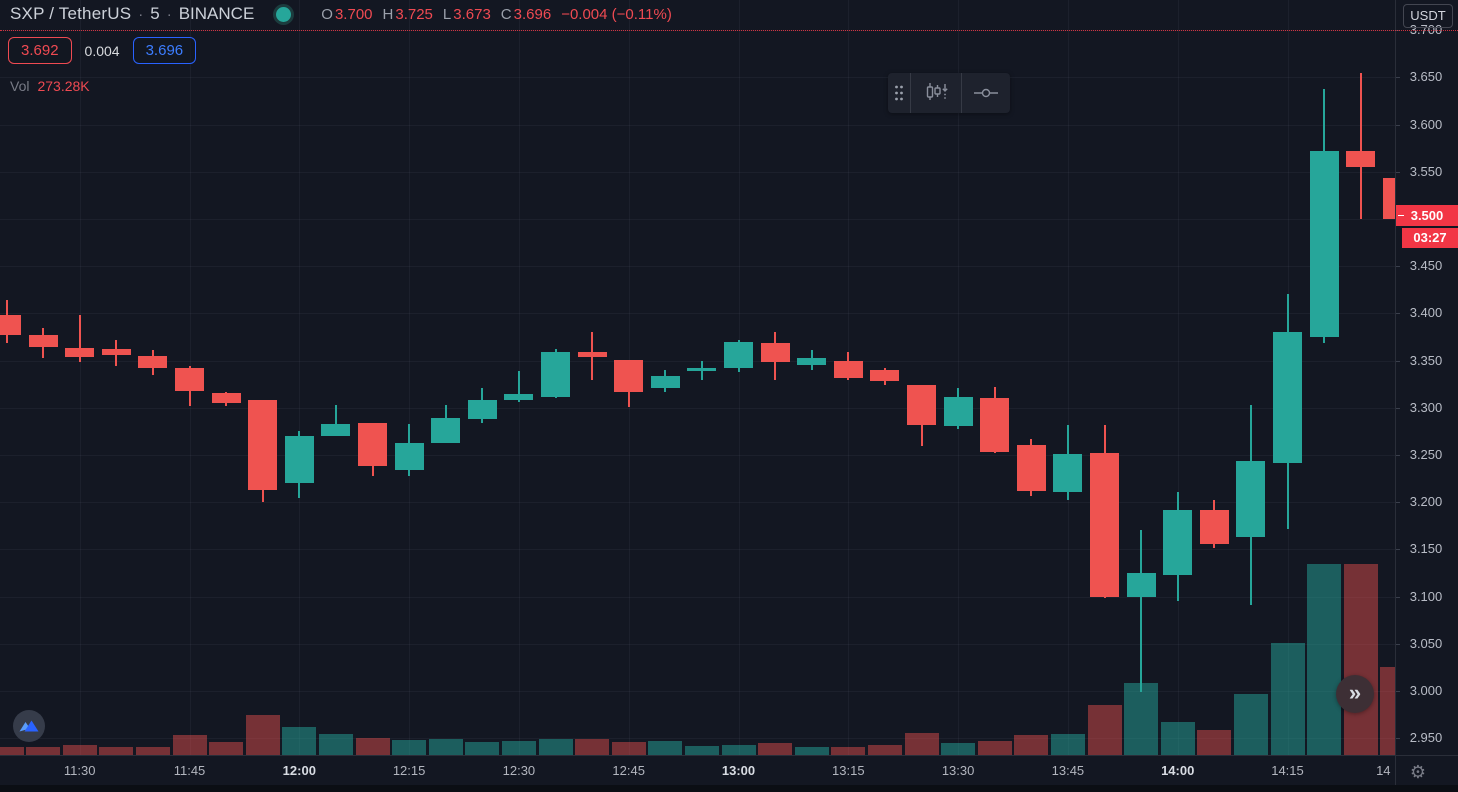 This screenshot has height=792, width=1458. Describe the element at coordinates (1427, 215) in the screenshot. I see `last-price-label: 3.500` at that location.